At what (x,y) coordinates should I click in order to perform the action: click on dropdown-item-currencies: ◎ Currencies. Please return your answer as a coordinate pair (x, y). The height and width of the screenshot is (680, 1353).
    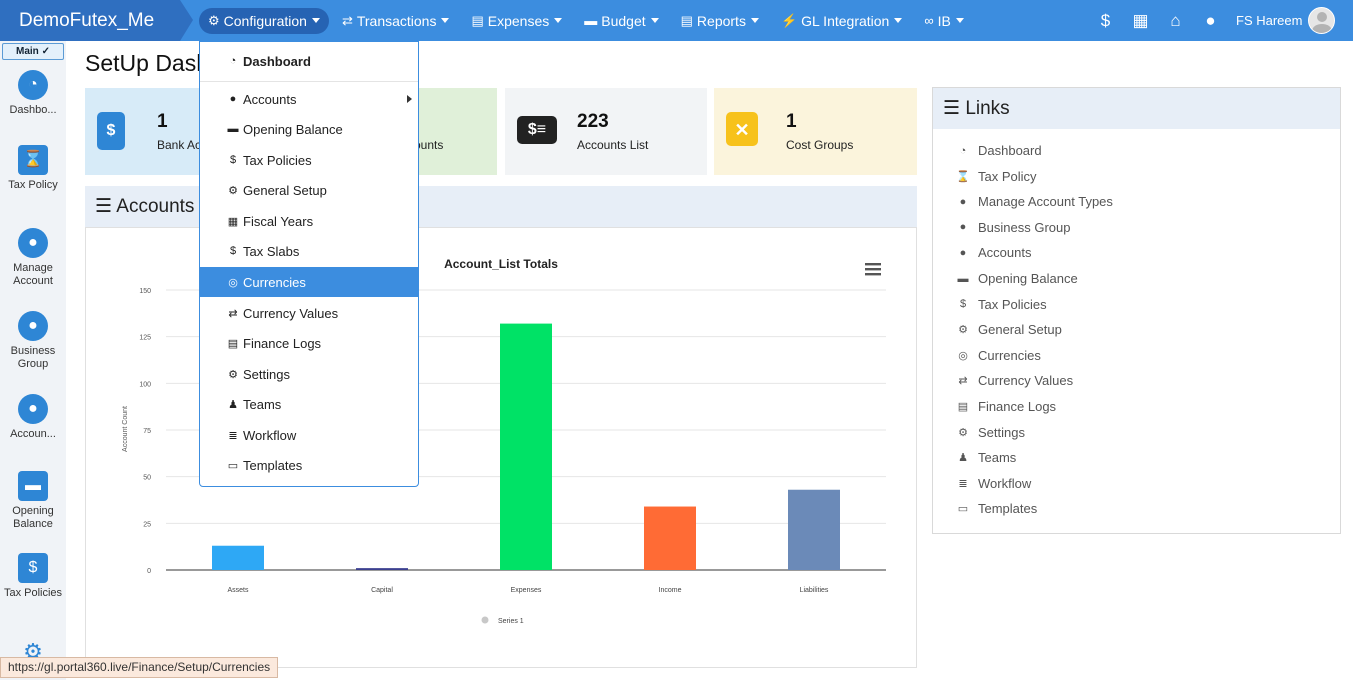
    Looking at the image, I should click on (309, 282).